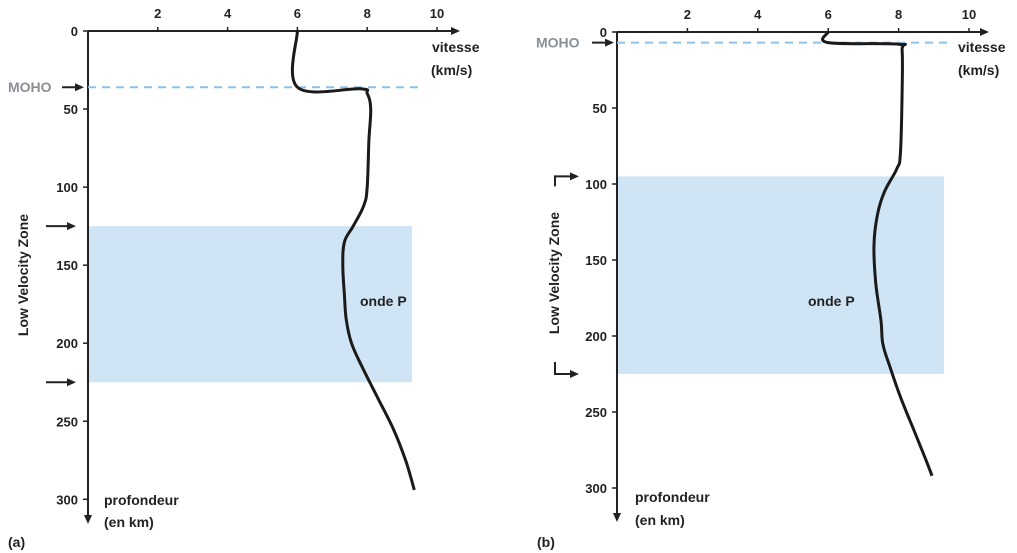 This screenshot has width=1017, height=553. What do you see at coordinates (566, 370) in the screenshot?
I see `lvz-bottom-bracket` at bounding box center [566, 370].